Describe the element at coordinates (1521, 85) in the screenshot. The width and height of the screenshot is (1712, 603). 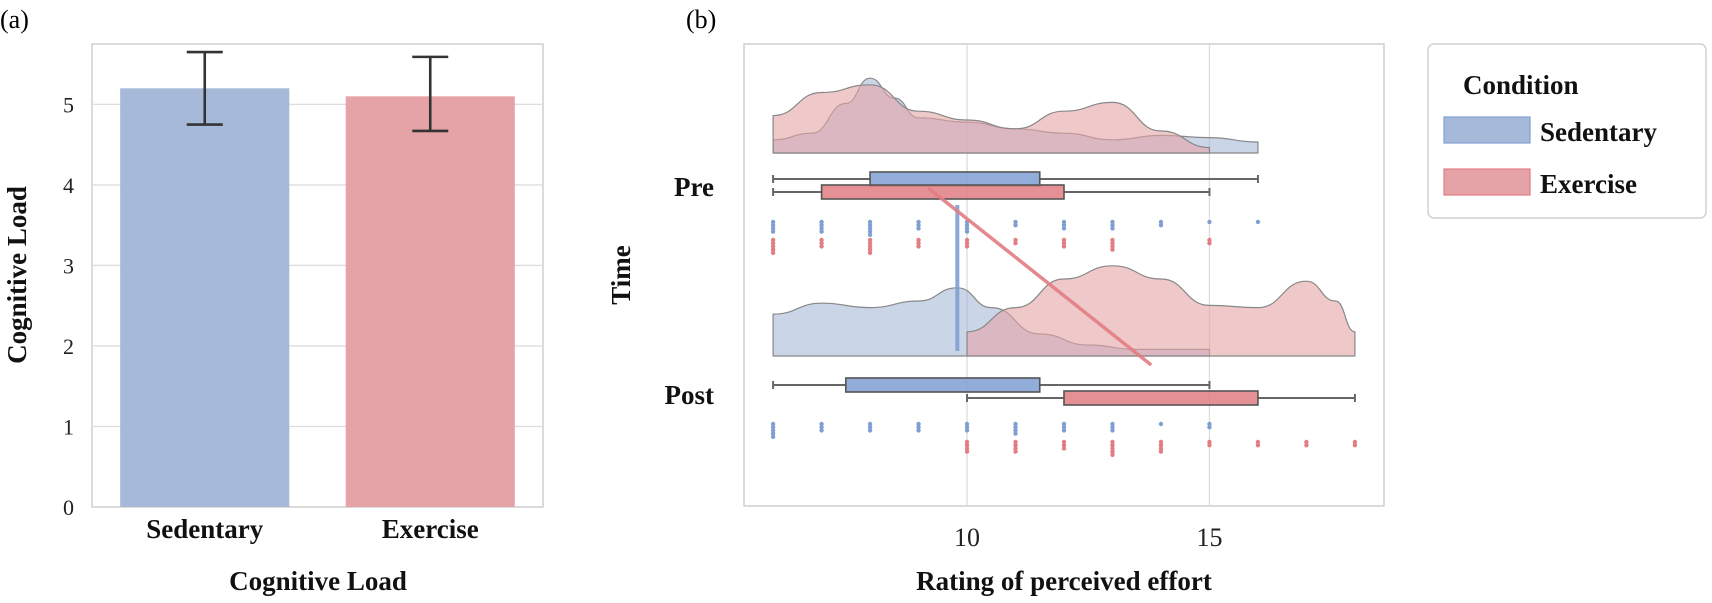
I see `legend-title: Condition` at that location.